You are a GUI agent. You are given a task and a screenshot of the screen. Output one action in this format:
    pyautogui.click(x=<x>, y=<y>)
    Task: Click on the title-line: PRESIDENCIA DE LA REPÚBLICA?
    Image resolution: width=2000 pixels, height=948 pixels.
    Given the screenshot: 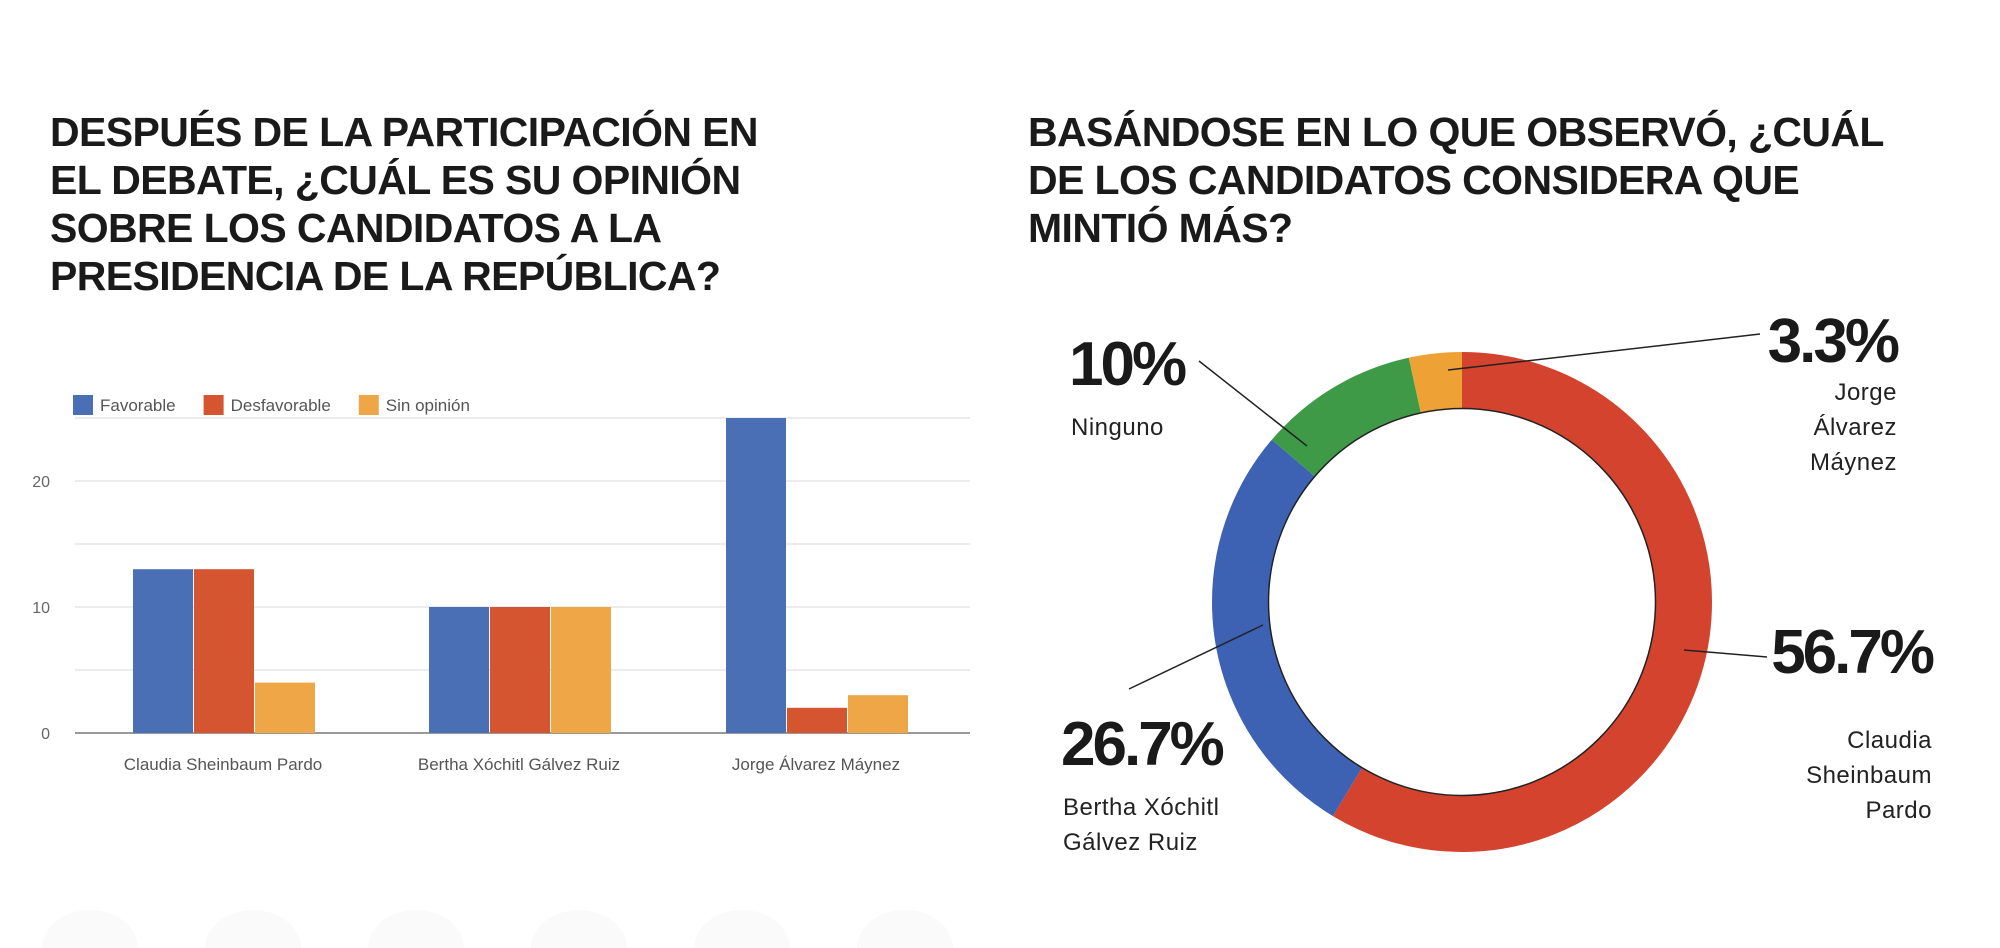 What is the action you would take?
    pyautogui.click(x=385, y=276)
    